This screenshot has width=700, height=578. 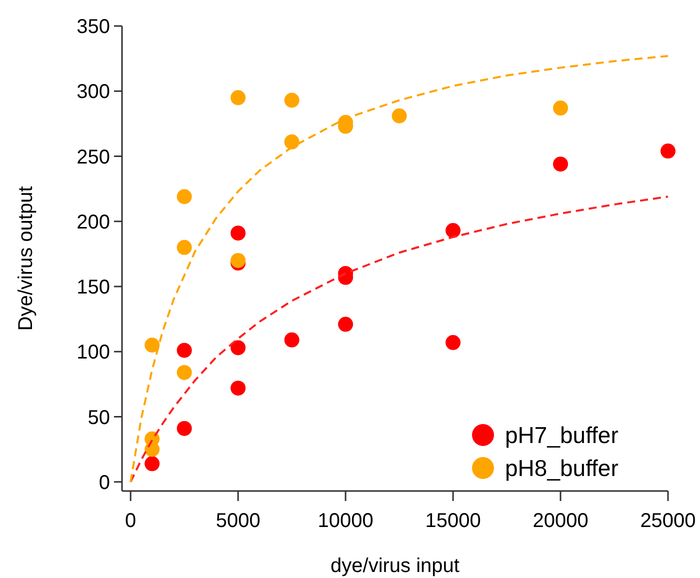 I want to click on y-tick-label: 0, so click(x=104, y=483).